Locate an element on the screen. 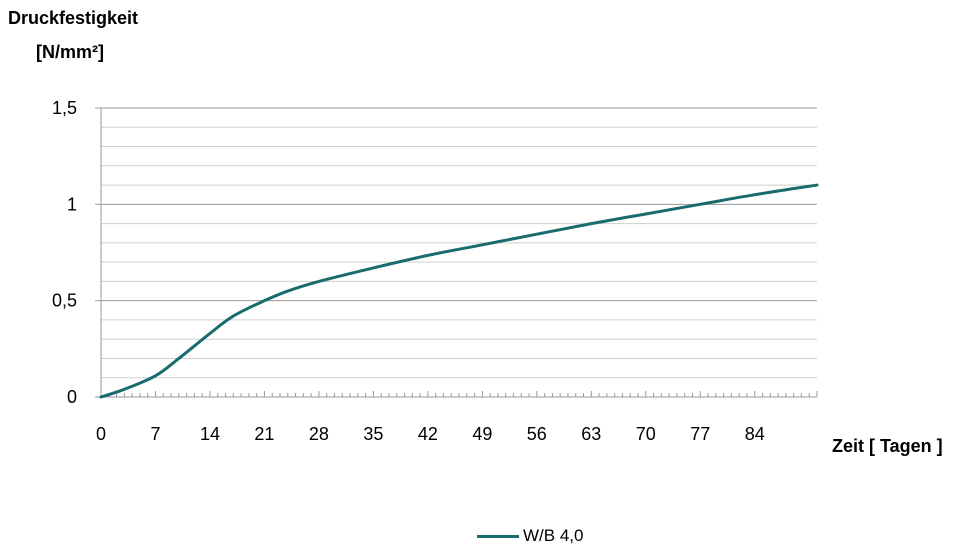 This screenshot has width=978, height=546. y-axis-title-line-2: [N/mm²] is located at coordinates (70, 52).